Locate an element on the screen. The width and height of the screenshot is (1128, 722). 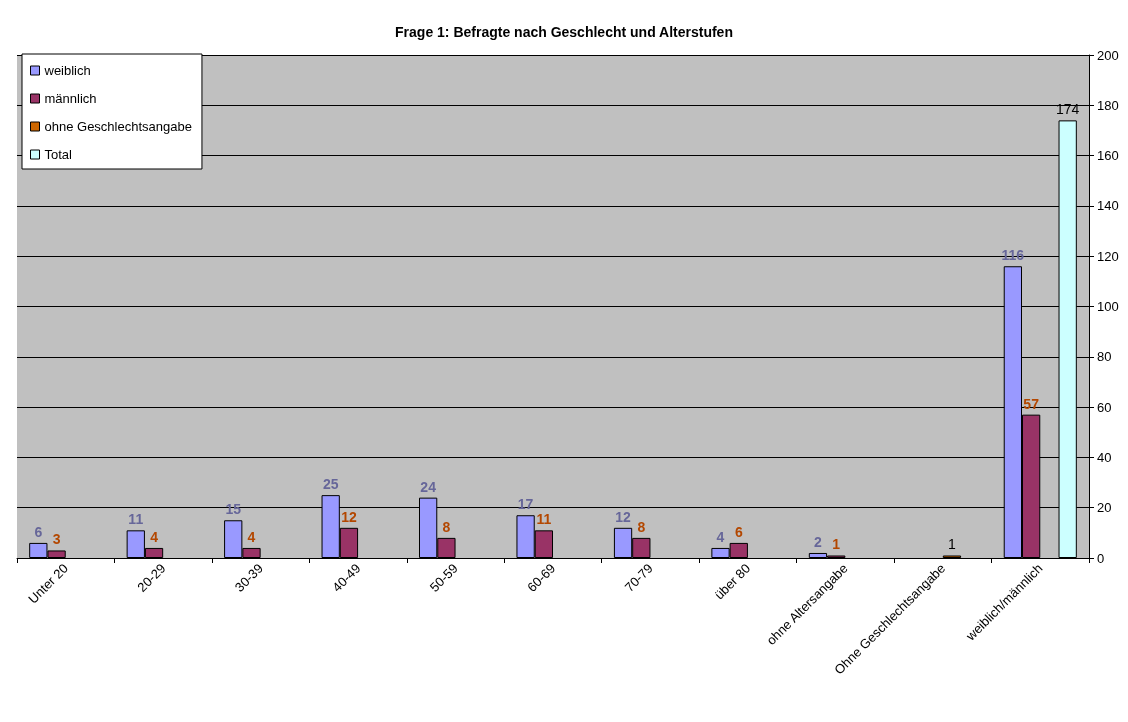
data-label: 2 is located at coordinates (818, 541).